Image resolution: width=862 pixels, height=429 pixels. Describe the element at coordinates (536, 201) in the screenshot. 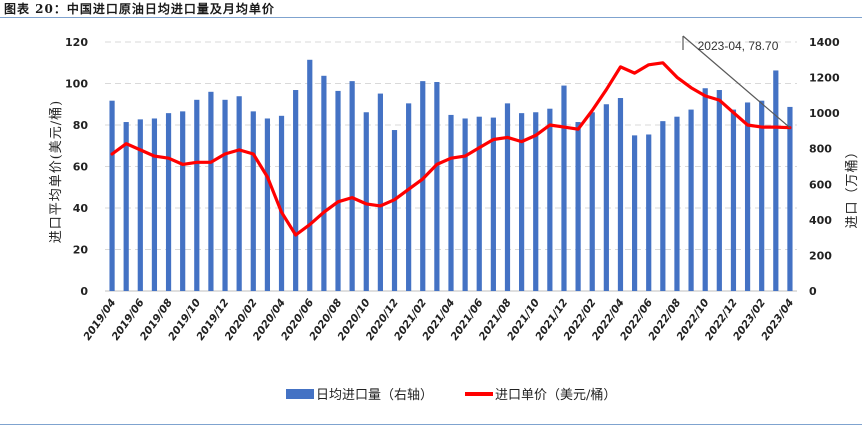

I see `bar-2021/10` at that location.